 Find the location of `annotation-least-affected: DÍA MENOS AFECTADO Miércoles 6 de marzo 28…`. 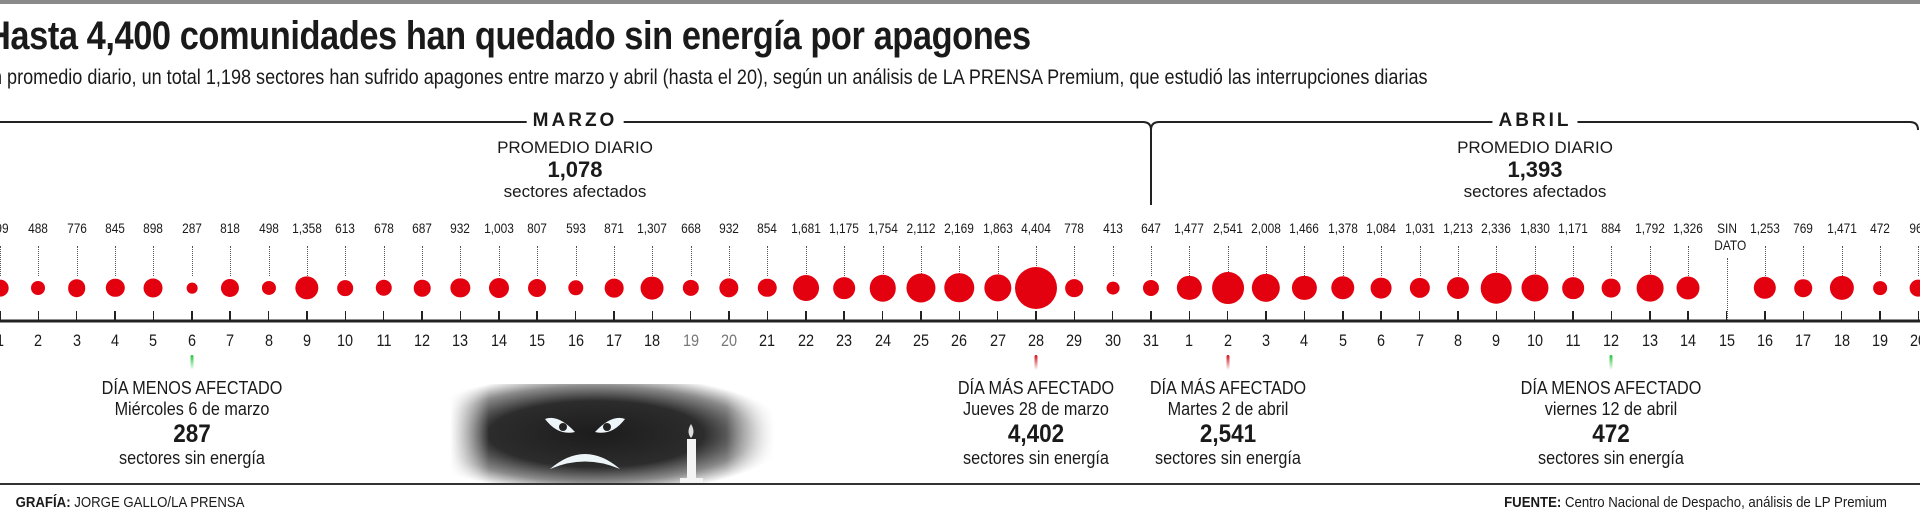

annotation-least-affected: DÍA MENOS AFECTADO Miércoles 6 de marzo 28… is located at coordinates (191, 423).